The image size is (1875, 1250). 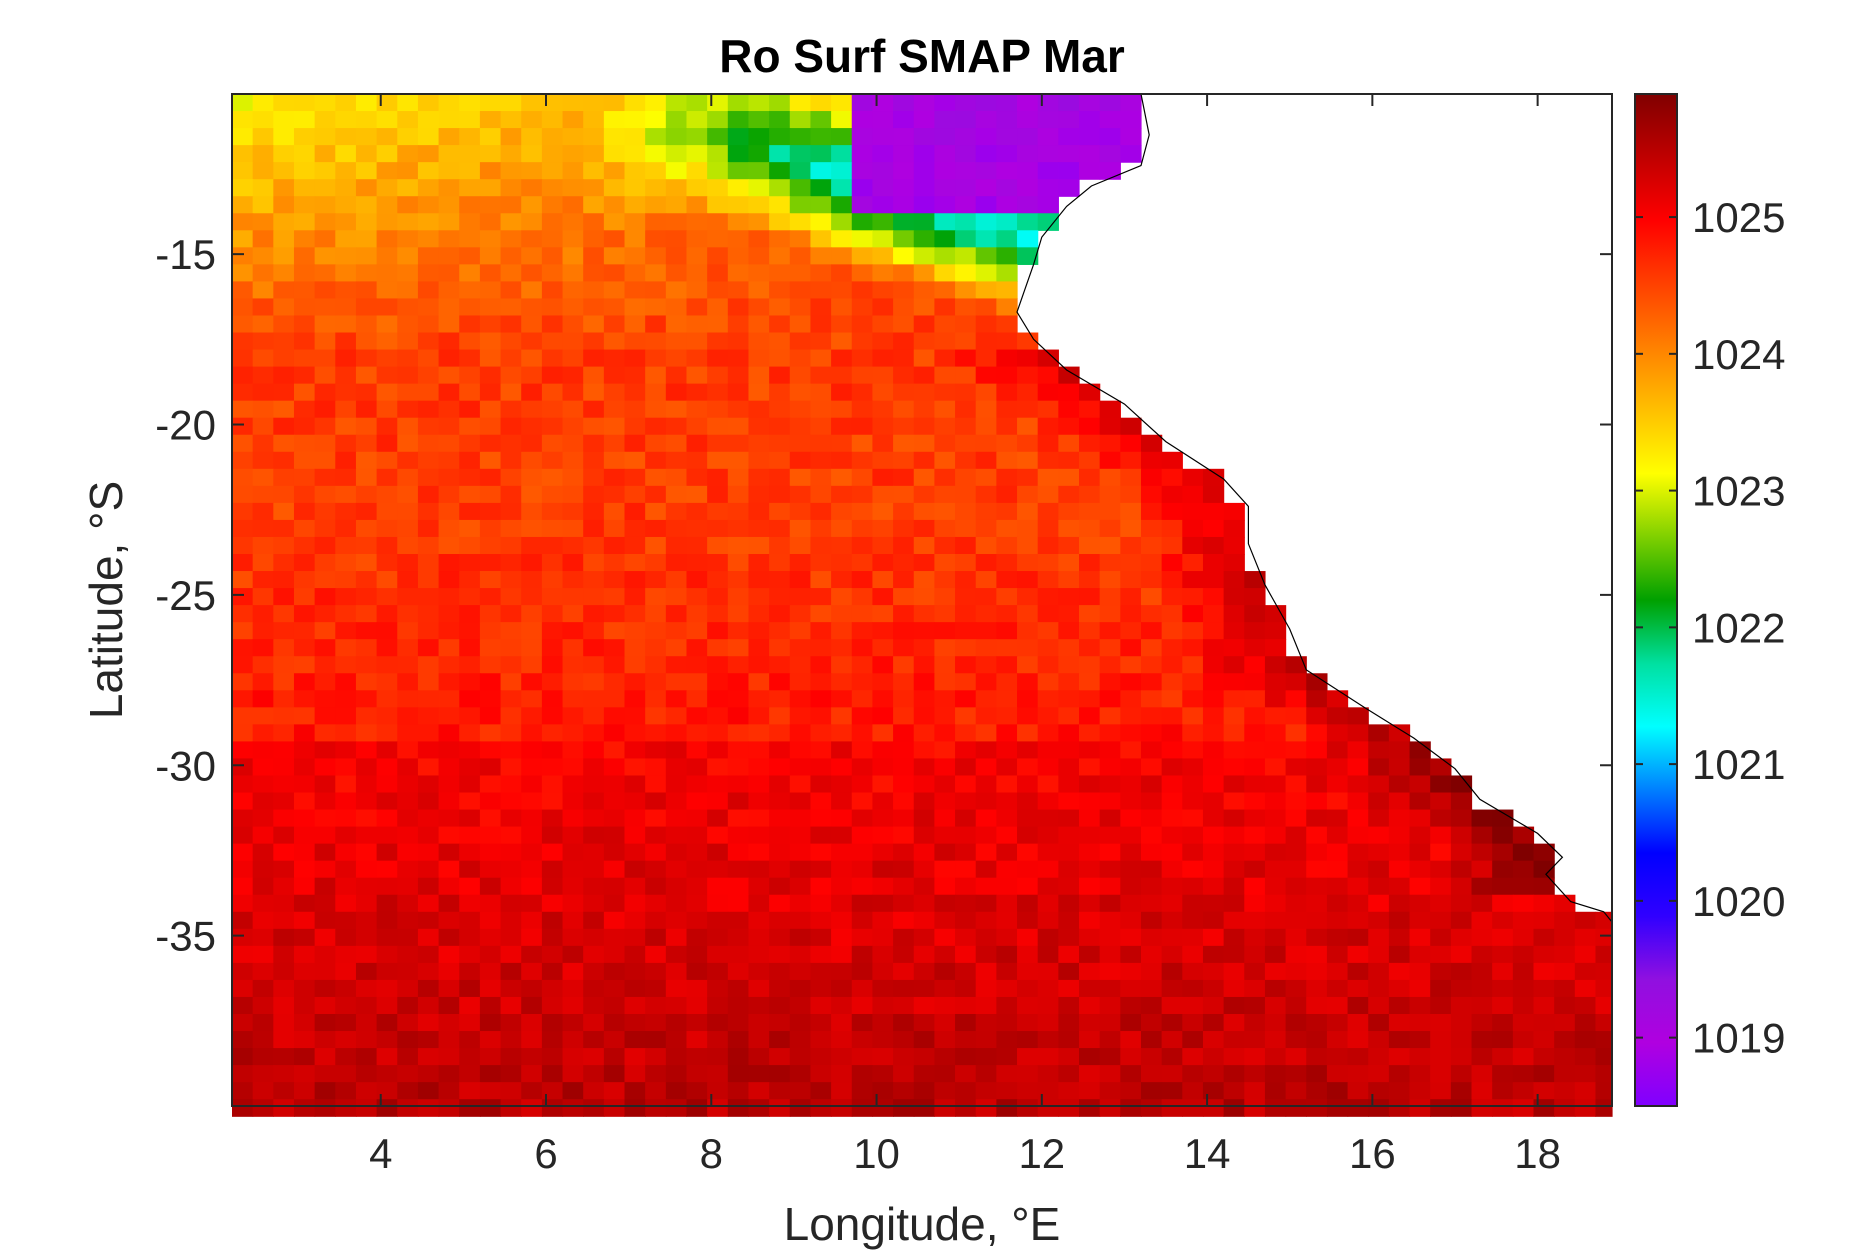 I want to click on colorbar-tick-label: 1023, so click(x=1738, y=491).